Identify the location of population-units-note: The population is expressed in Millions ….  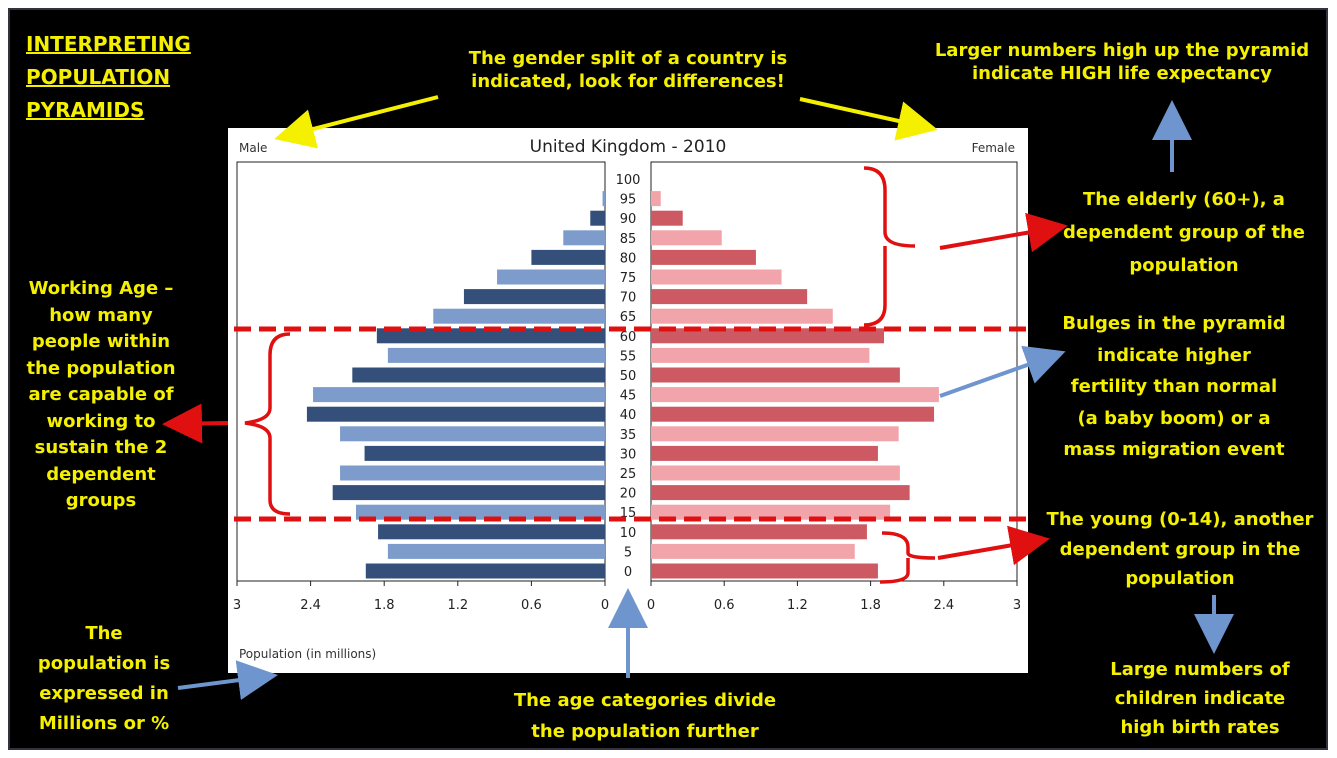
(104, 678).